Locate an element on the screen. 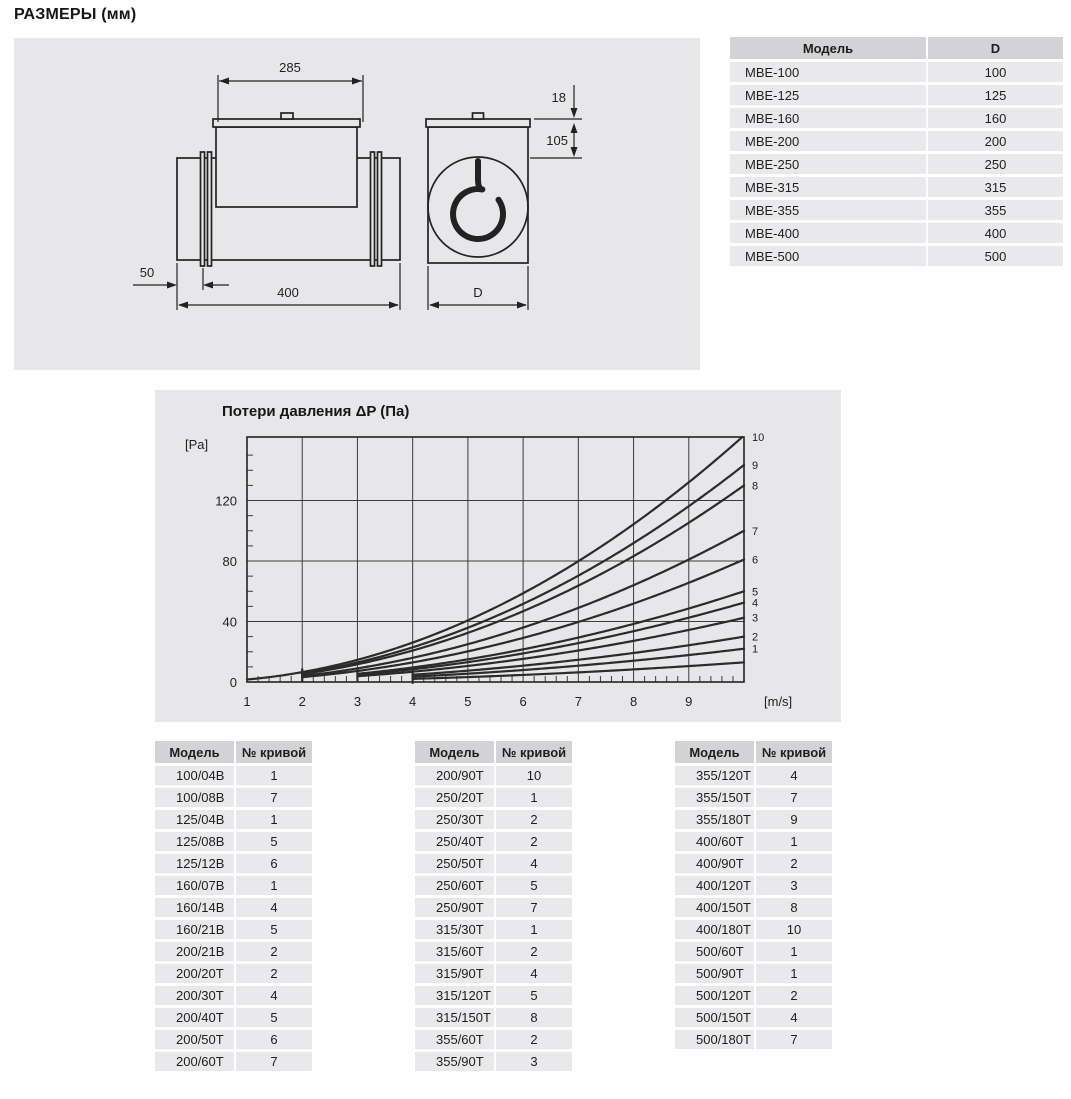  value-cell: 160 is located at coordinates (995, 118).